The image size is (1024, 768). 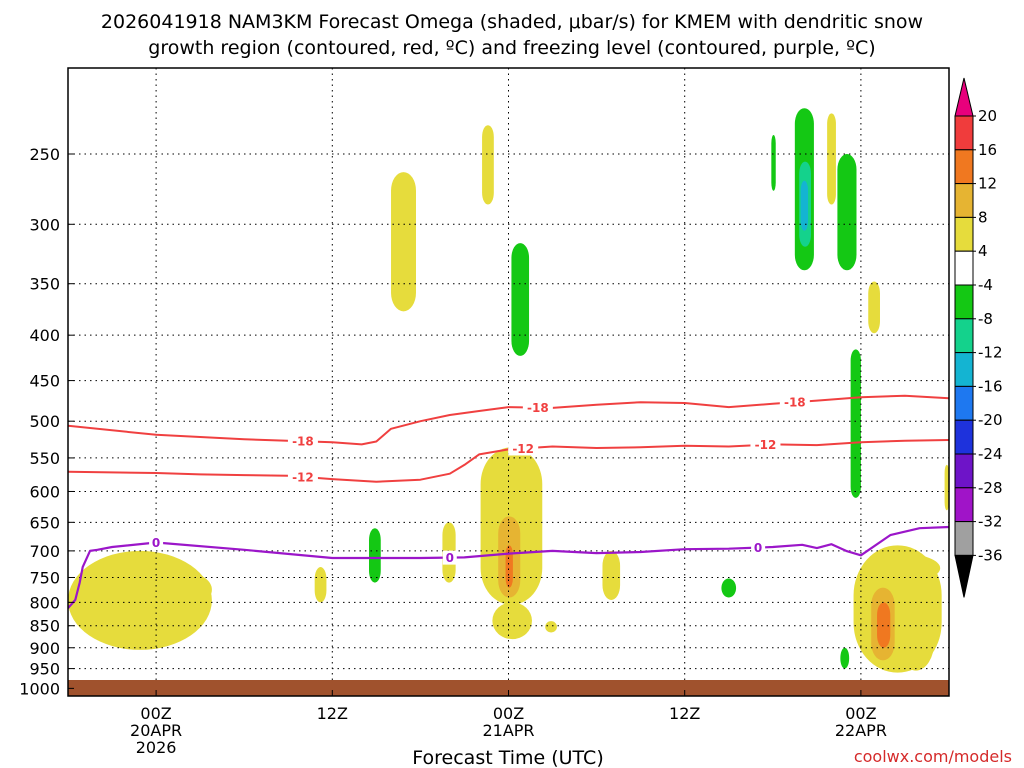 What do you see at coordinates (860, 713) in the screenshot?
I see `xtick-label-48-0: 00Z` at bounding box center [860, 713].